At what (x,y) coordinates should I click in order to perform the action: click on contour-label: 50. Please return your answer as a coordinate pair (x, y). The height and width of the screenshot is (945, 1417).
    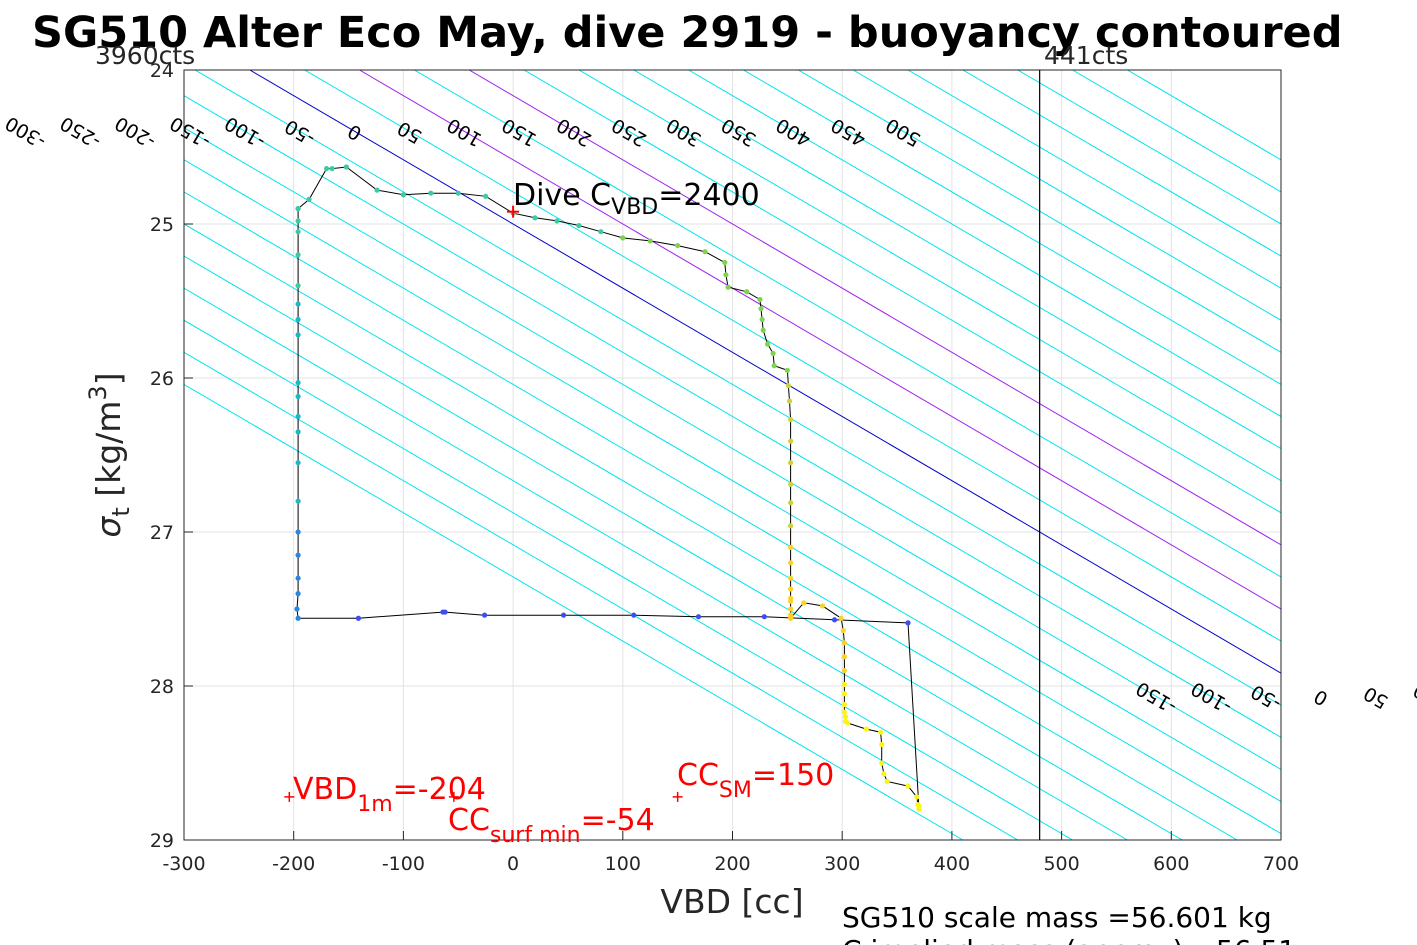
    Looking at the image, I should click on (1376, 697).